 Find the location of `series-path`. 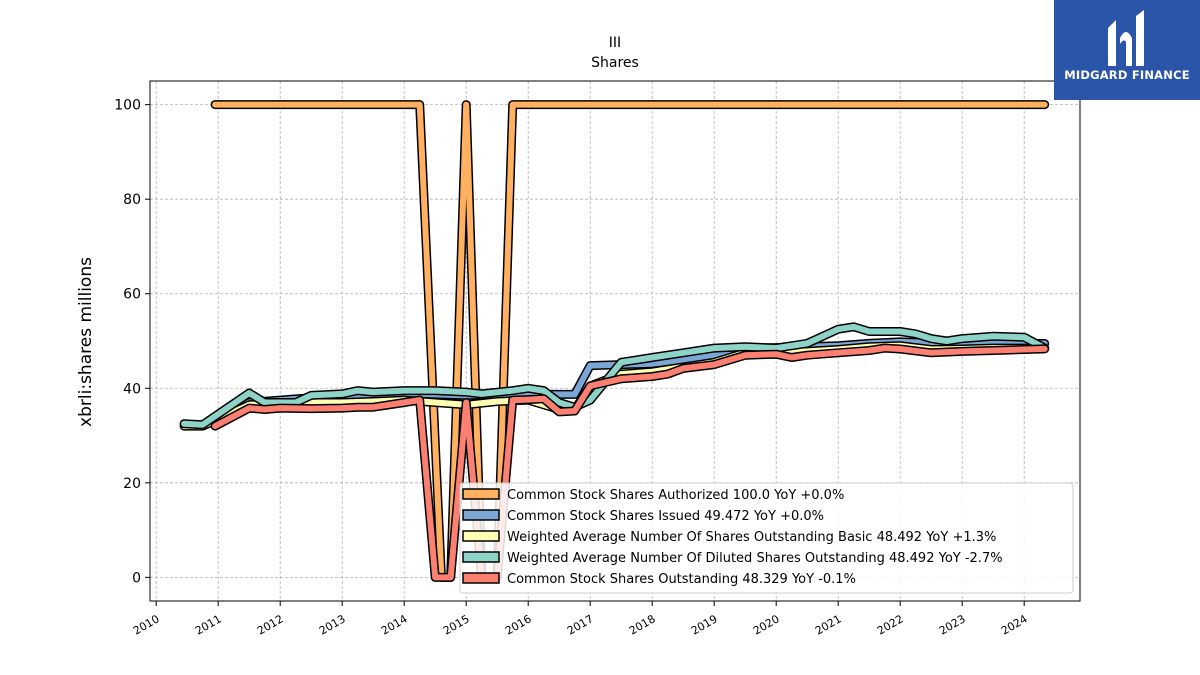

series-path is located at coordinates (614, 386).